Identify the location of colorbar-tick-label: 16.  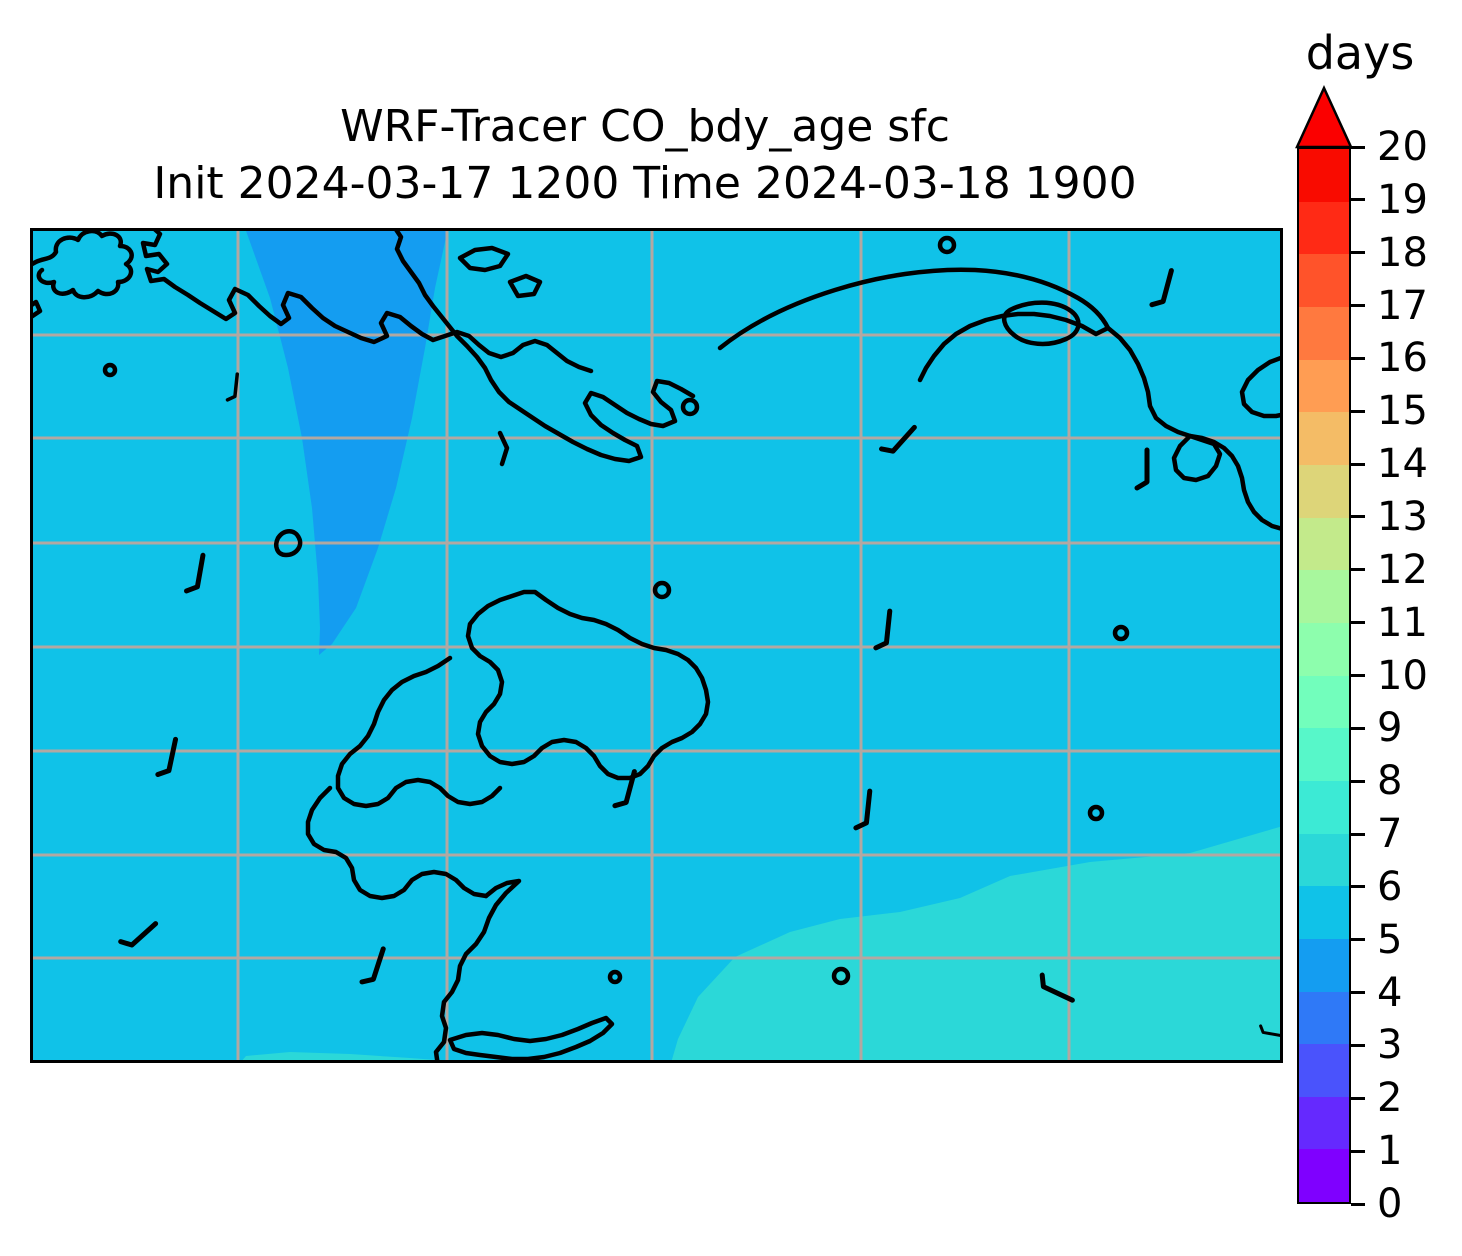
(1402, 358).